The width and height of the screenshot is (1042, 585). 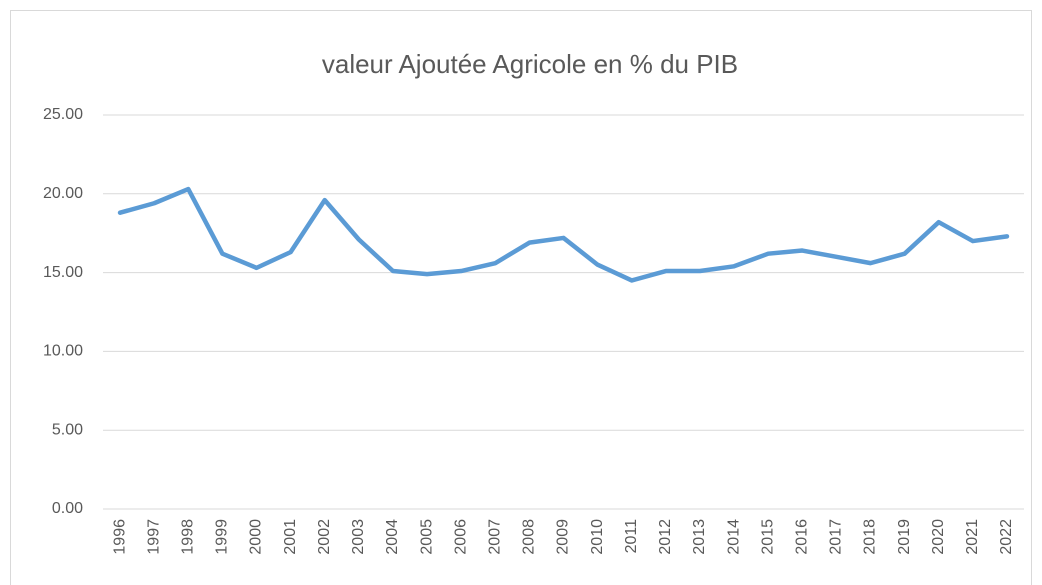 What do you see at coordinates (665, 537) in the screenshot?
I see `x-tick-label: 2012` at bounding box center [665, 537].